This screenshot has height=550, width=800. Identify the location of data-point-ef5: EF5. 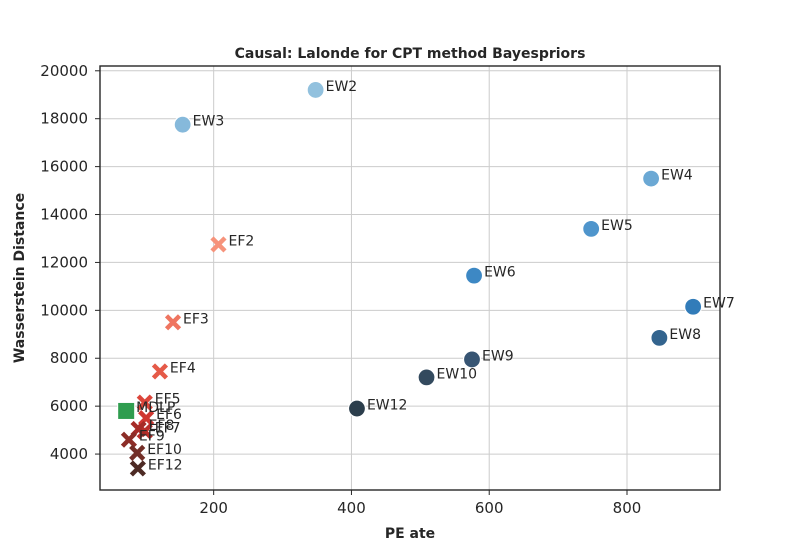
(158, 401).